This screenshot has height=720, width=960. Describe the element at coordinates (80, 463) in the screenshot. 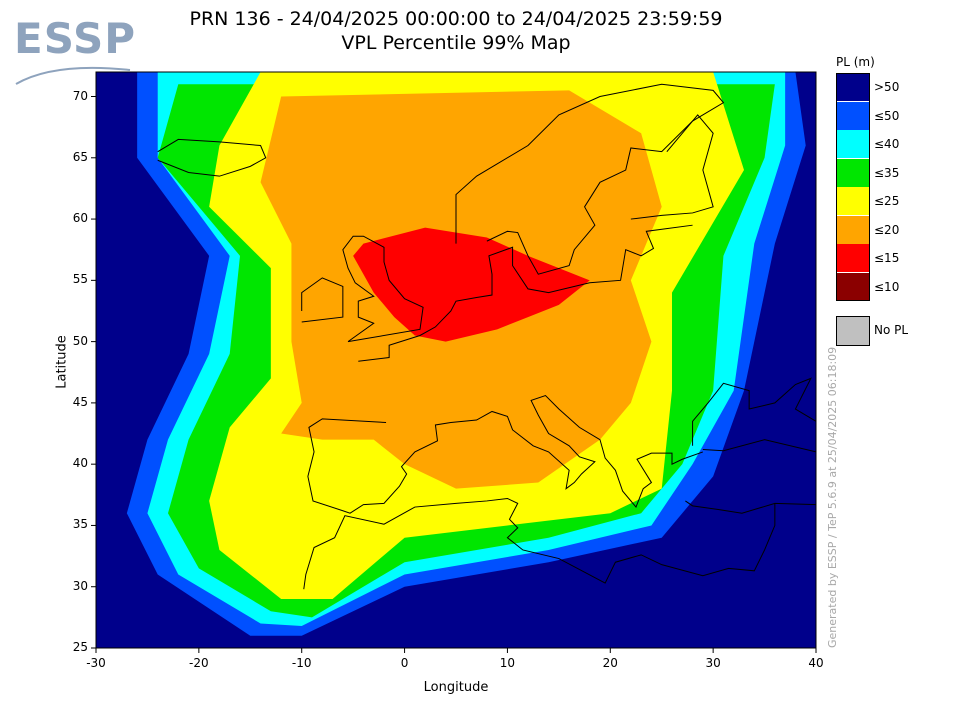

I see `y-tick-label: 40` at that location.